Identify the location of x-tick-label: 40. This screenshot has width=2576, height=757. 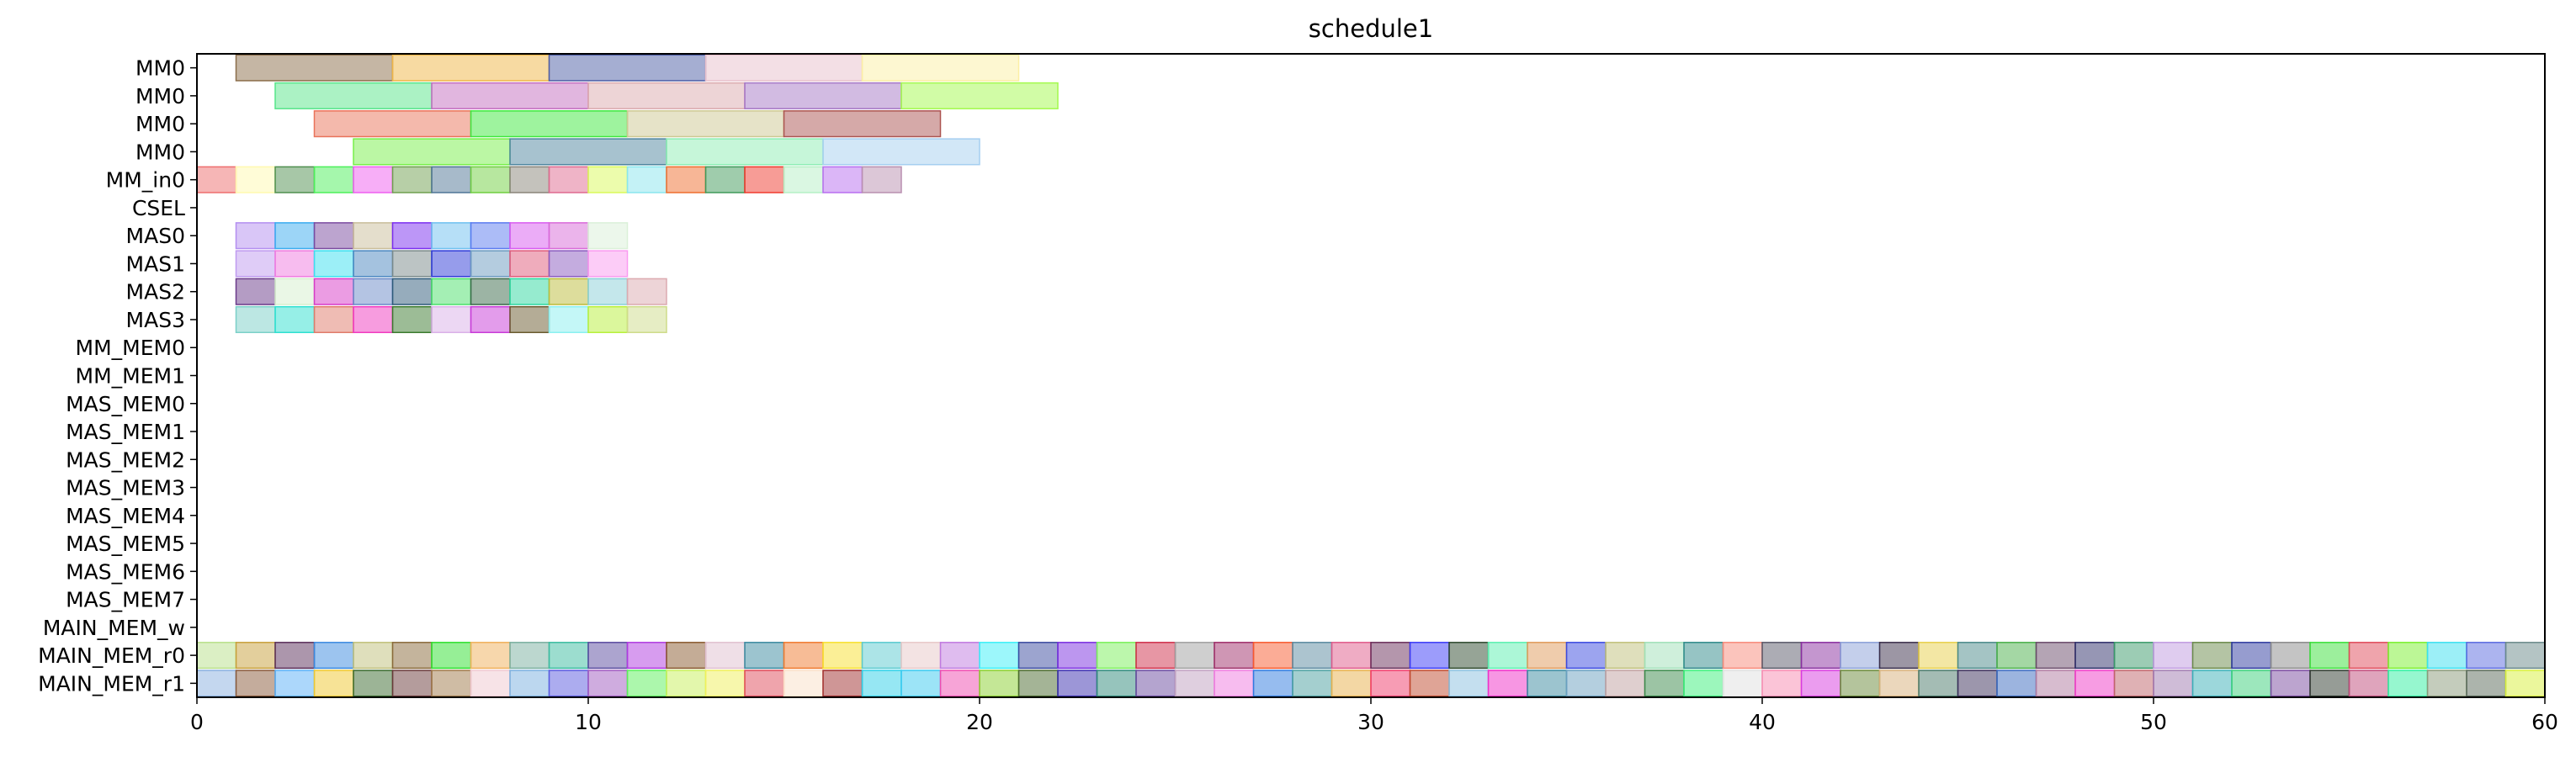
(1762, 722).